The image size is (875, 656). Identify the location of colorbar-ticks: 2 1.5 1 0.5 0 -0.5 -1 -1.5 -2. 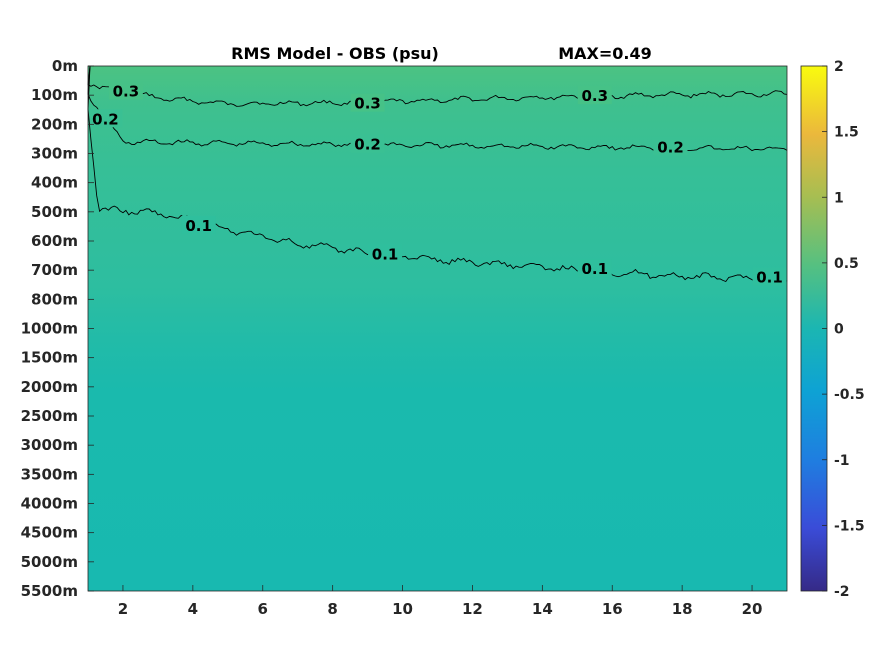
(843, 329).